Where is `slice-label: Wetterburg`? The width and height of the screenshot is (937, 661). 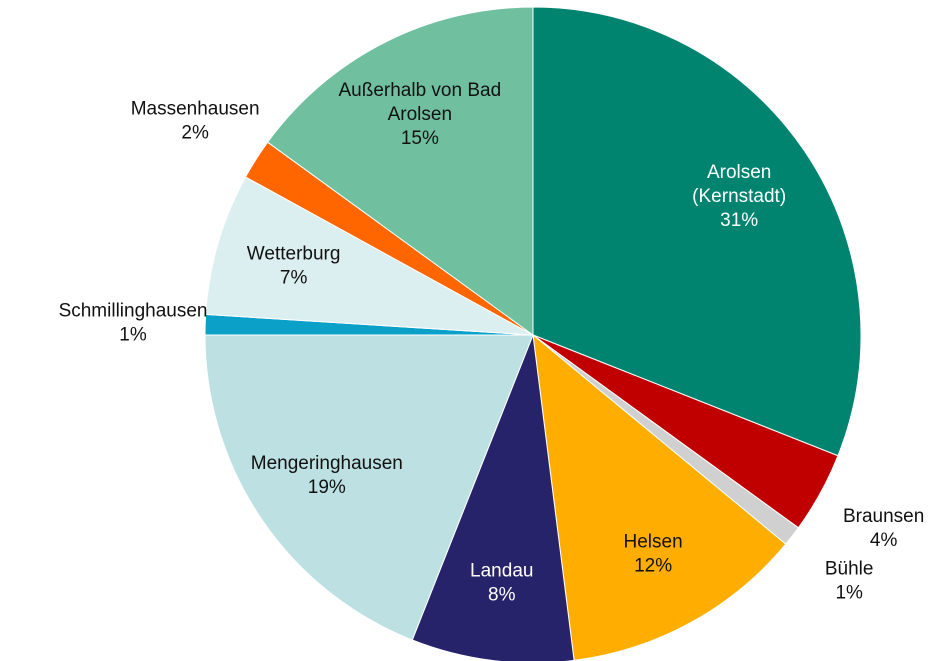
slice-label: Wetterburg is located at coordinates (294, 253).